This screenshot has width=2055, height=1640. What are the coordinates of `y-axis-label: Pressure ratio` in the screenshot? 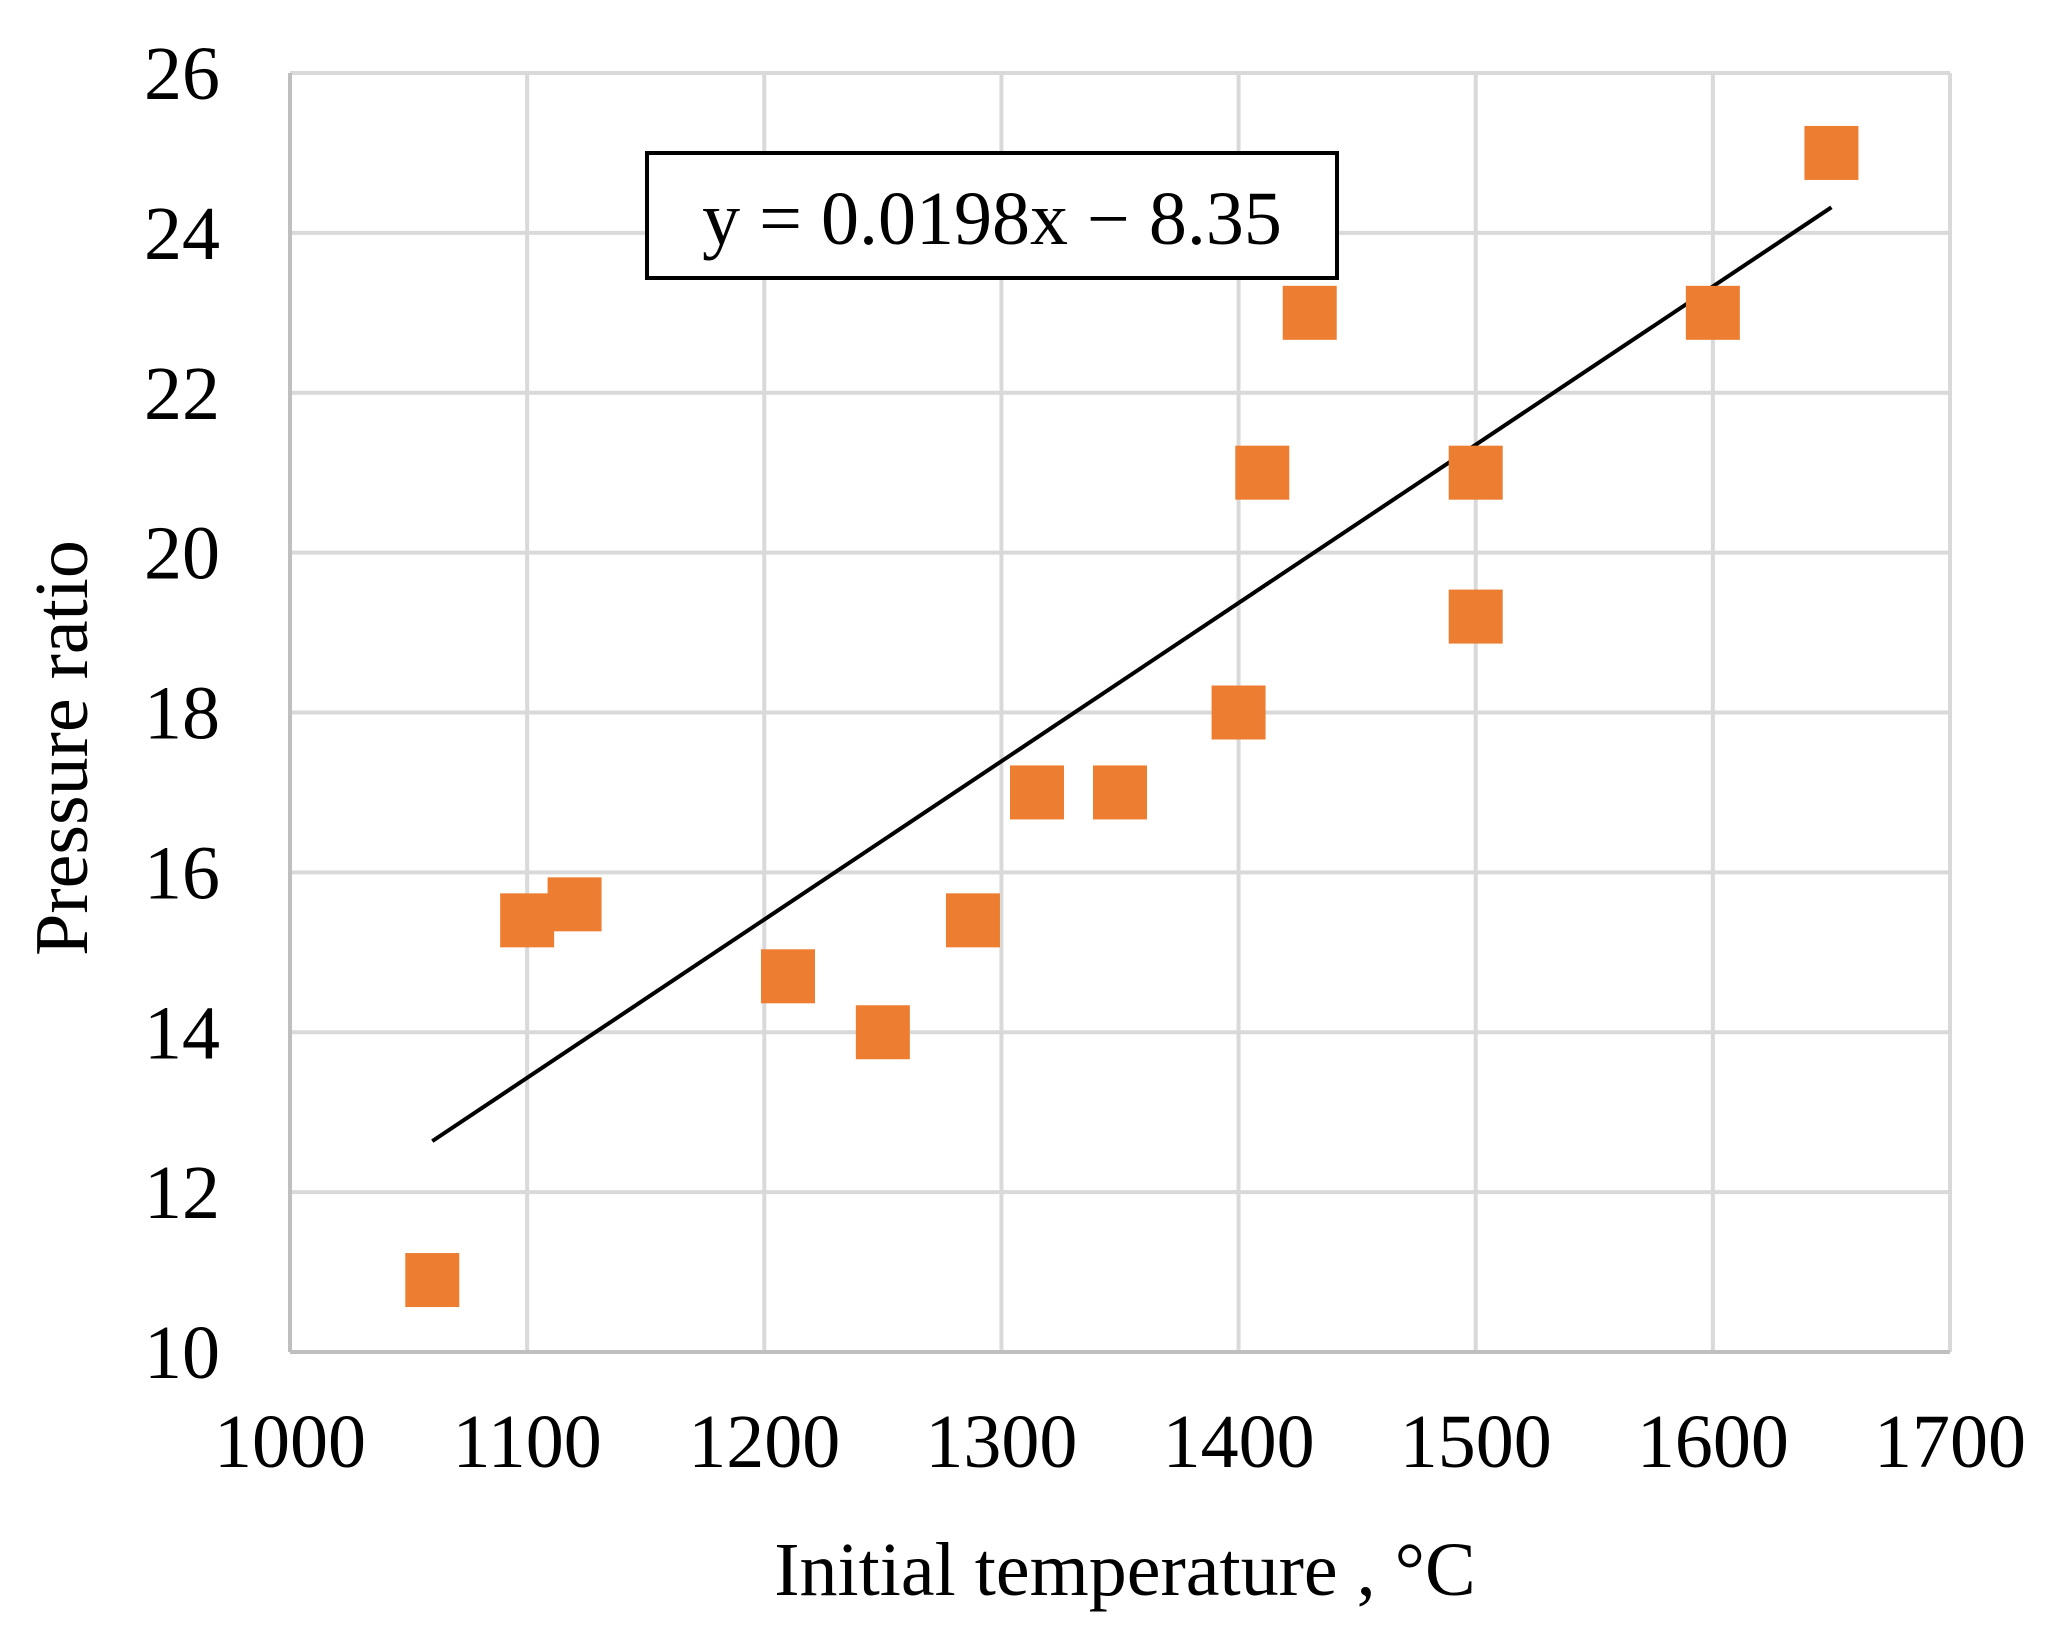 It's located at (62, 748).